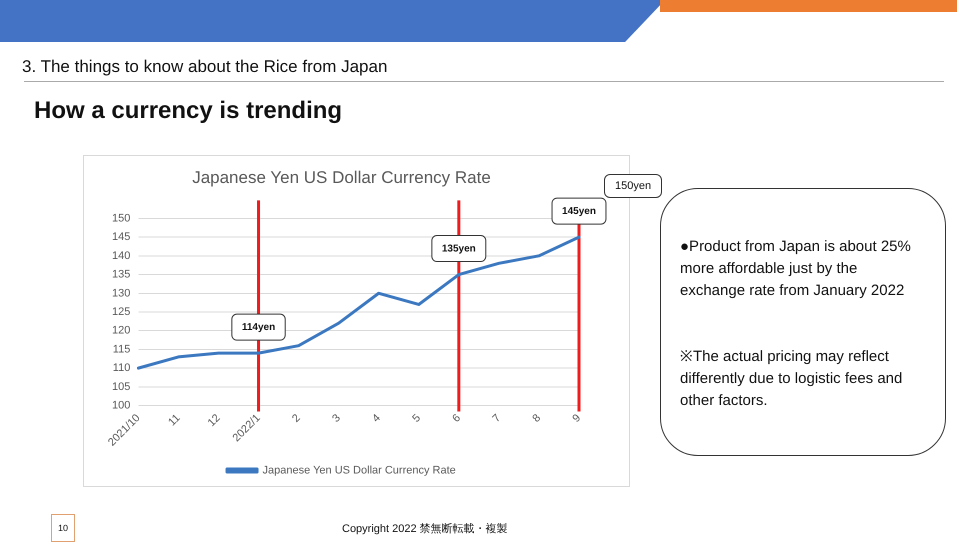  What do you see at coordinates (174, 420) in the screenshot?
I see `x-tick-label: 11` at bounding box center [174, 420].